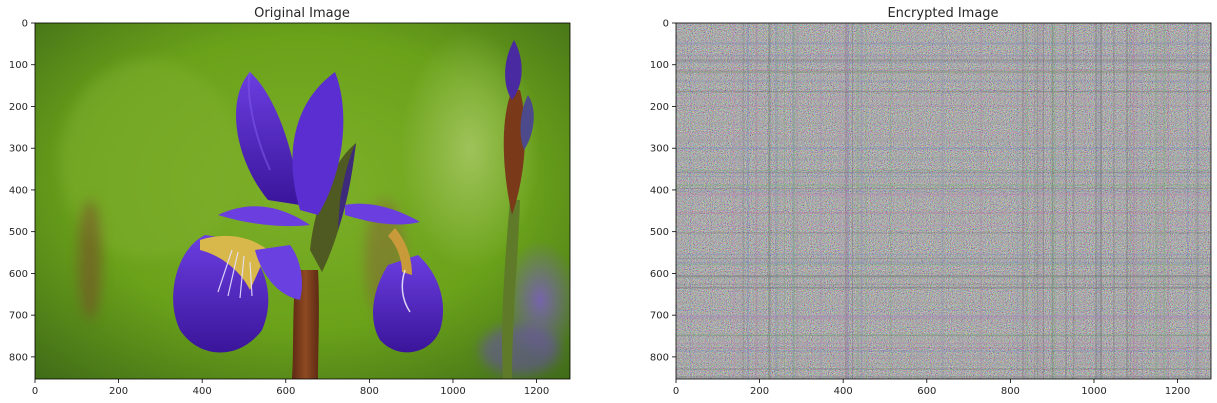 The image size is (1217, 403). I want to click on encrypted-x-tick-label: 600, so click(926, 391).